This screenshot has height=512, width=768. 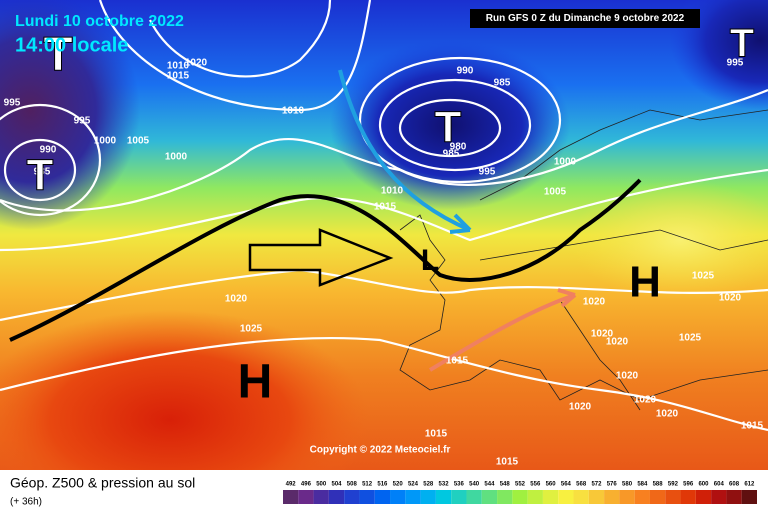 I want to click on scale-label: 536, so click(x=459, y=485).